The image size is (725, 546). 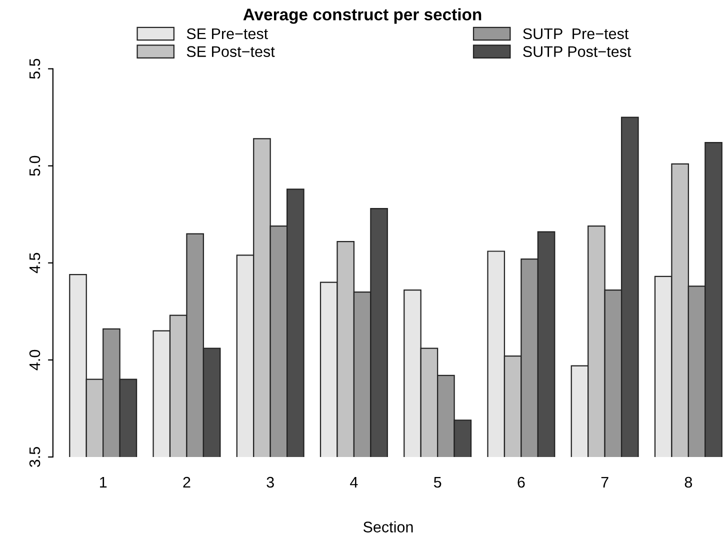 I want to click on x-tick-label: 6, so click(x=521, y=482).